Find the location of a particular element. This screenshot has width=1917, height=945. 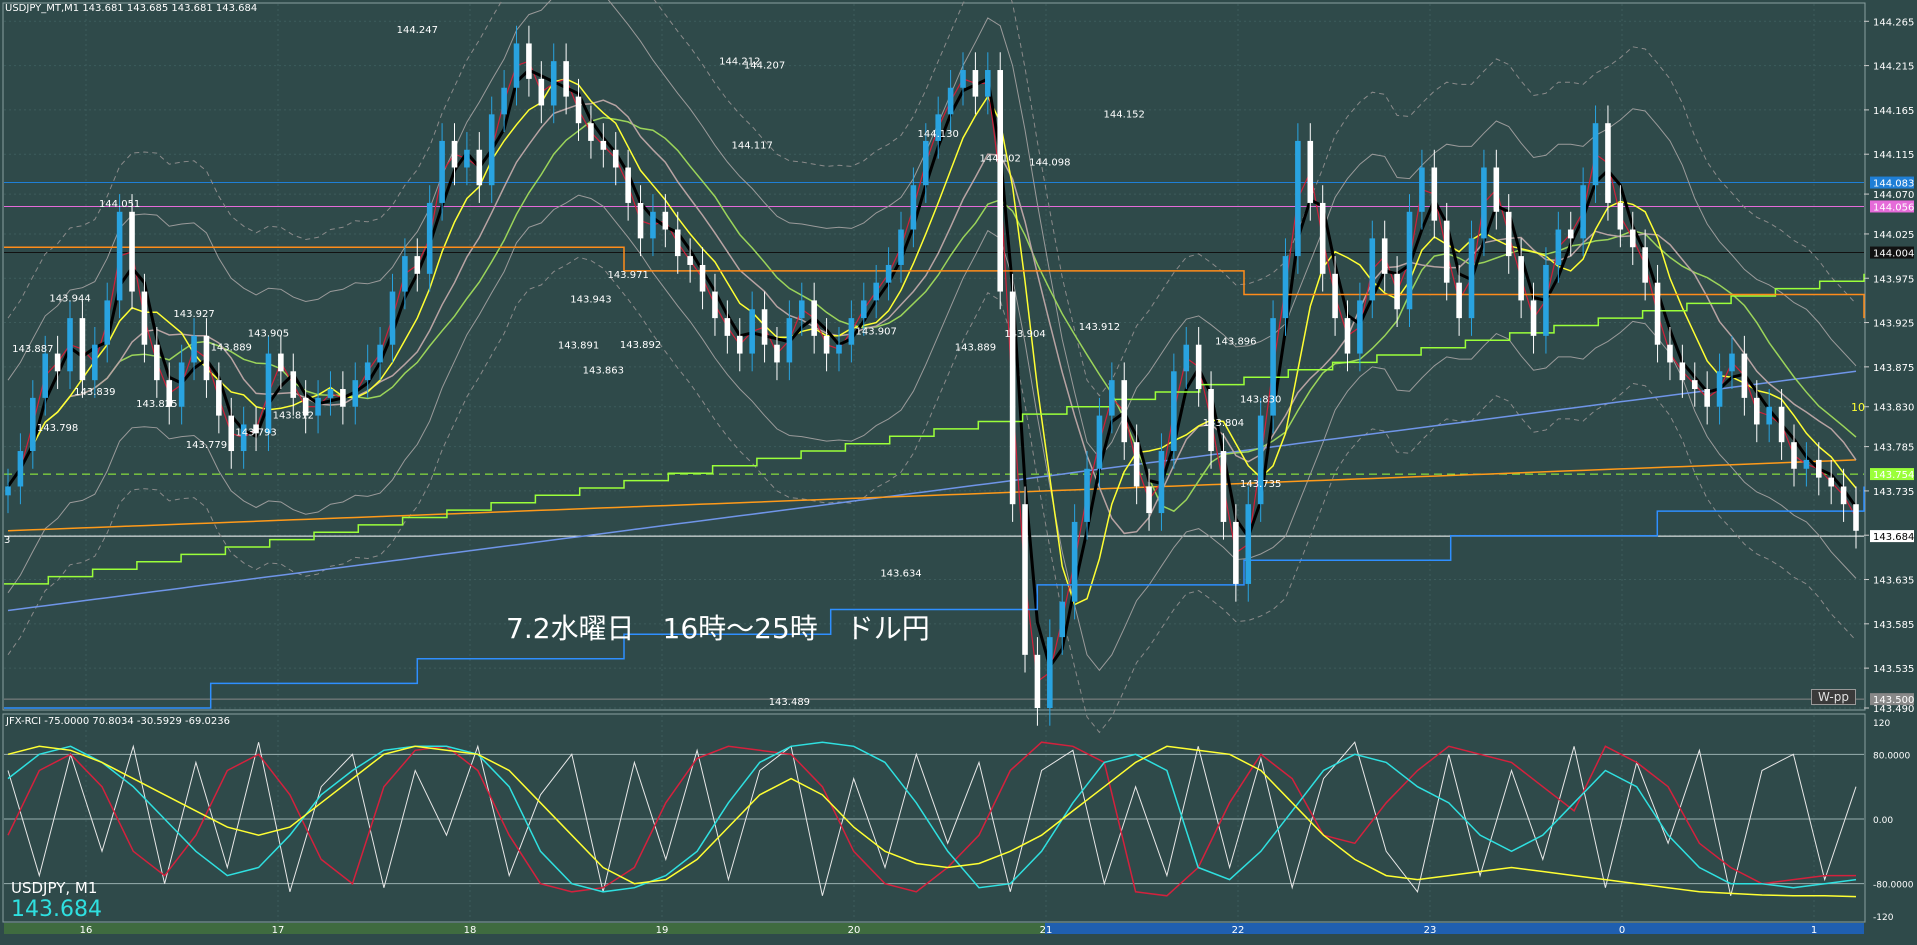

step-orange is located at coordinates (934, 282).